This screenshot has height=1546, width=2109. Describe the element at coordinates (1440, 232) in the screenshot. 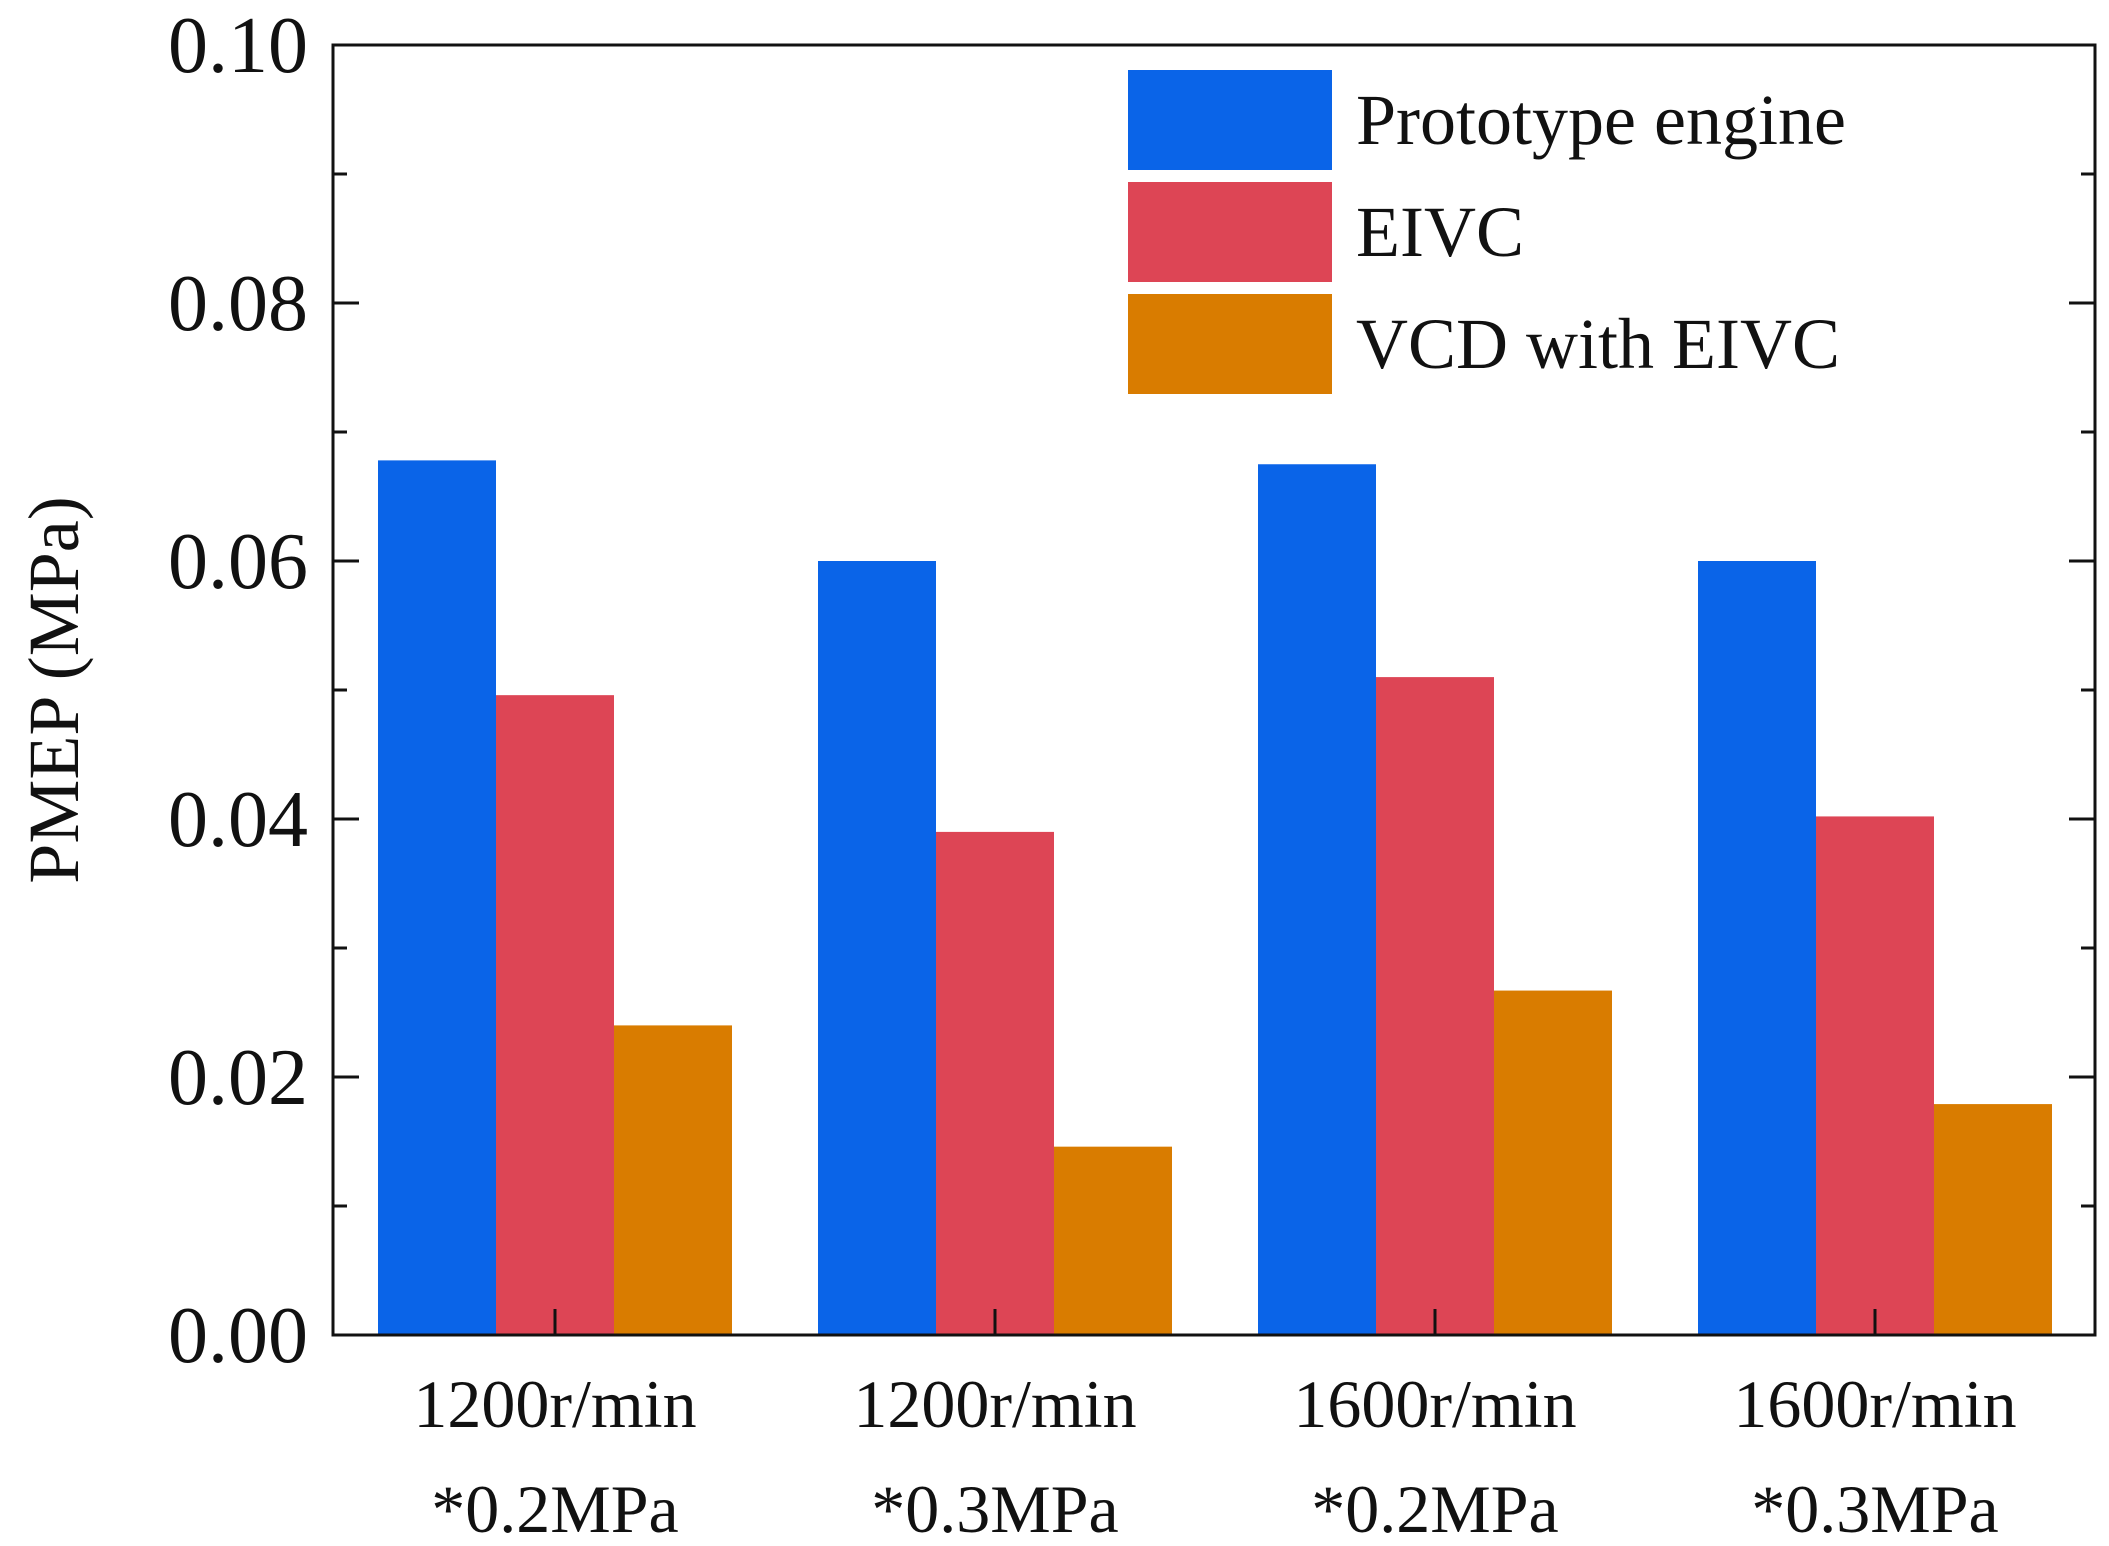

I see `legend-label-2: EIVC` at that location.